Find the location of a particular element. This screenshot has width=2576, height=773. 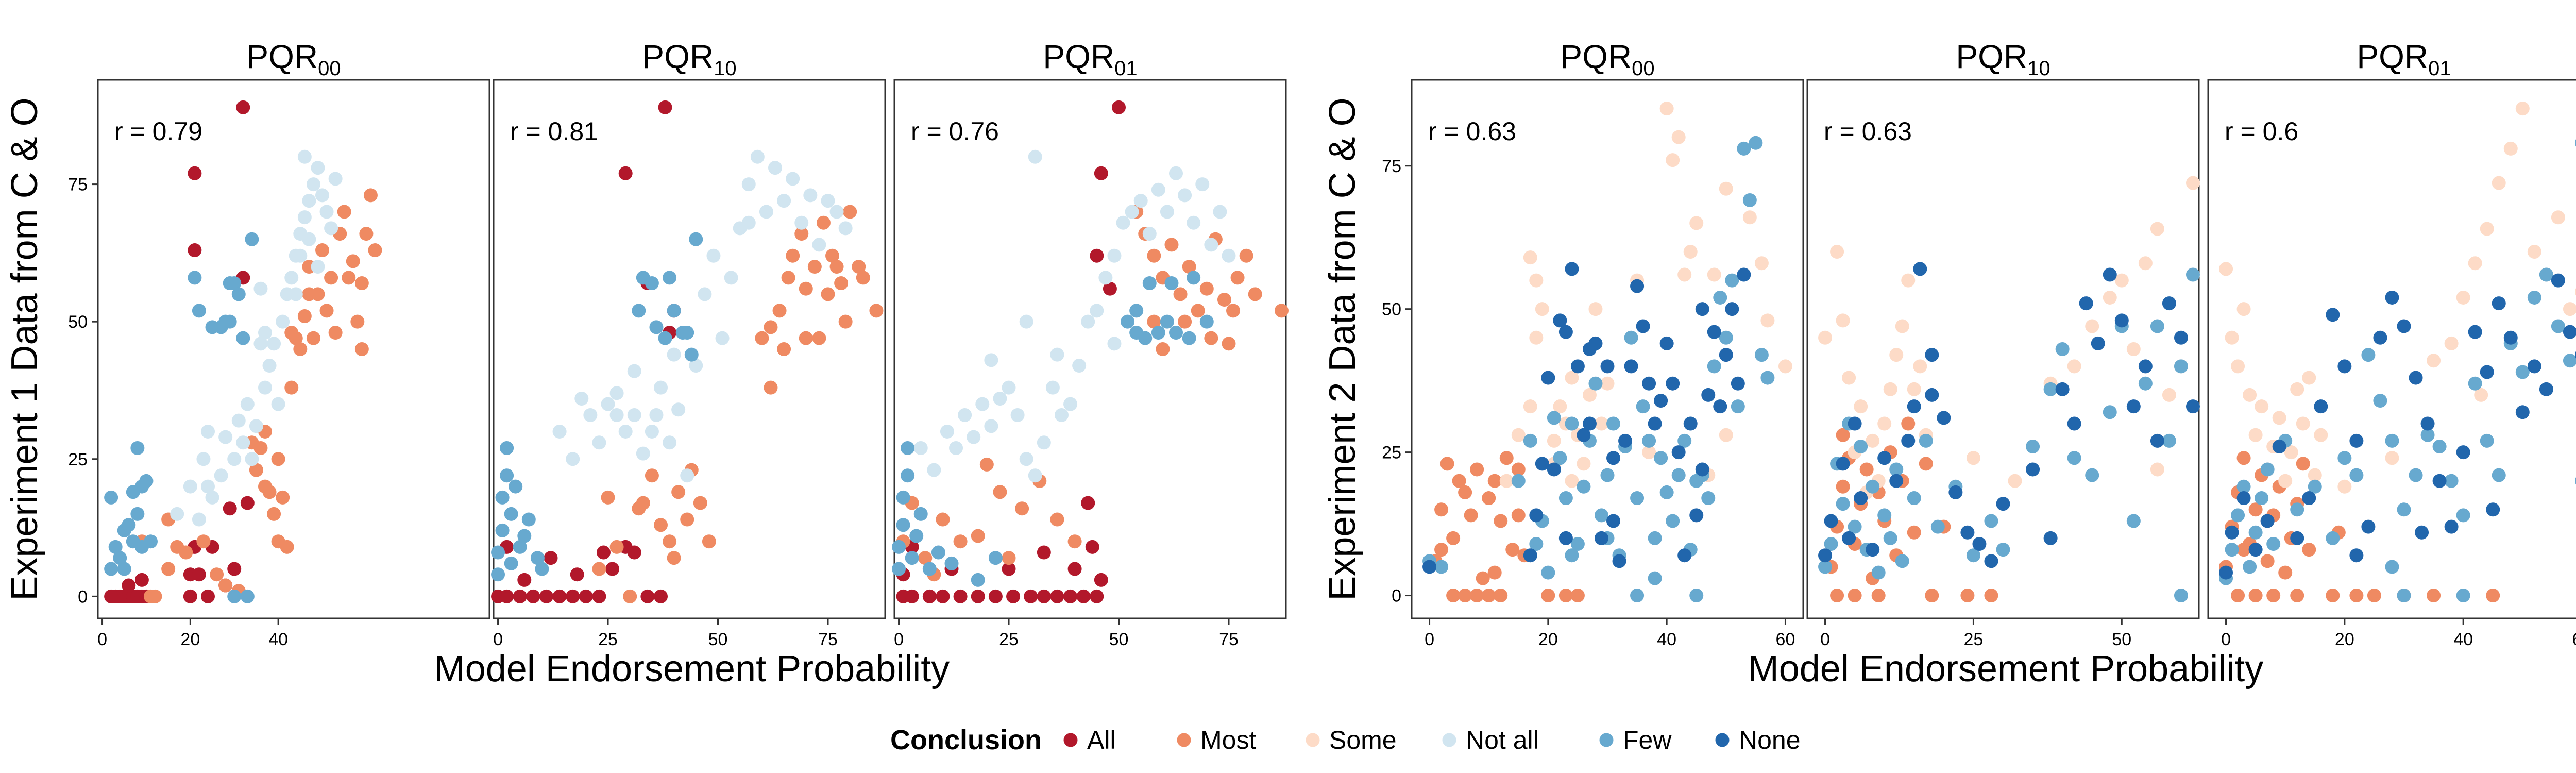

legend-item-all: All is located at coordinates (1089, 740).